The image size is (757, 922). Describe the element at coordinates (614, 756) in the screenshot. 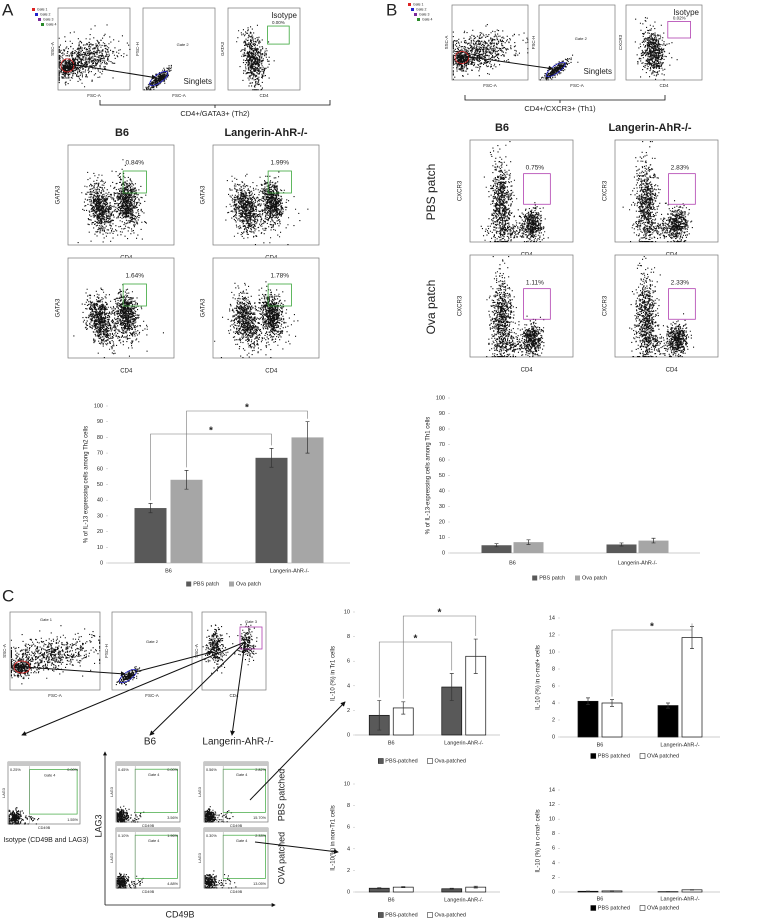

I see `legend-label: PBS patched` at that location.